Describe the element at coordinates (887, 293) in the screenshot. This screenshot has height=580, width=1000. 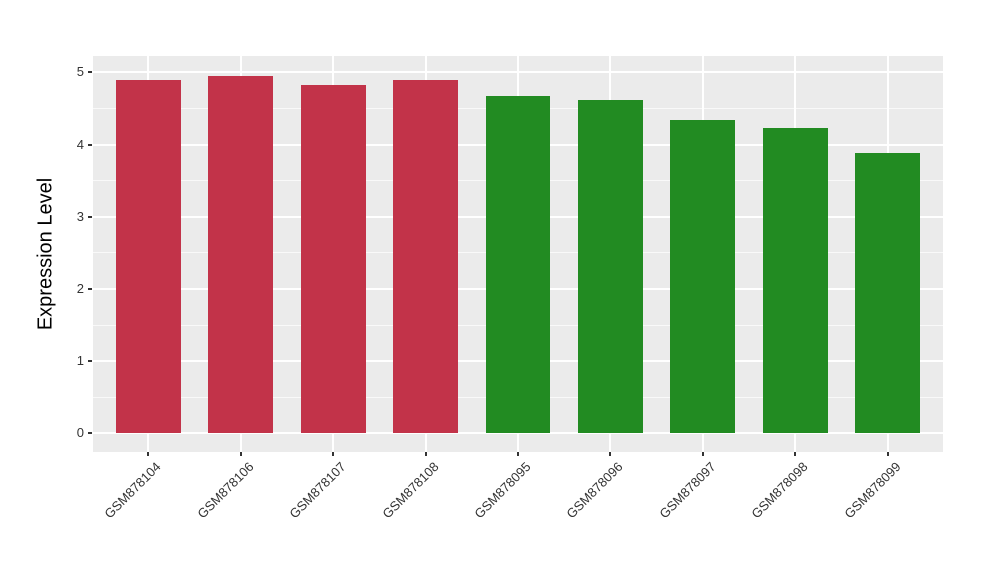
I see `bar-GSM878099` at that location.